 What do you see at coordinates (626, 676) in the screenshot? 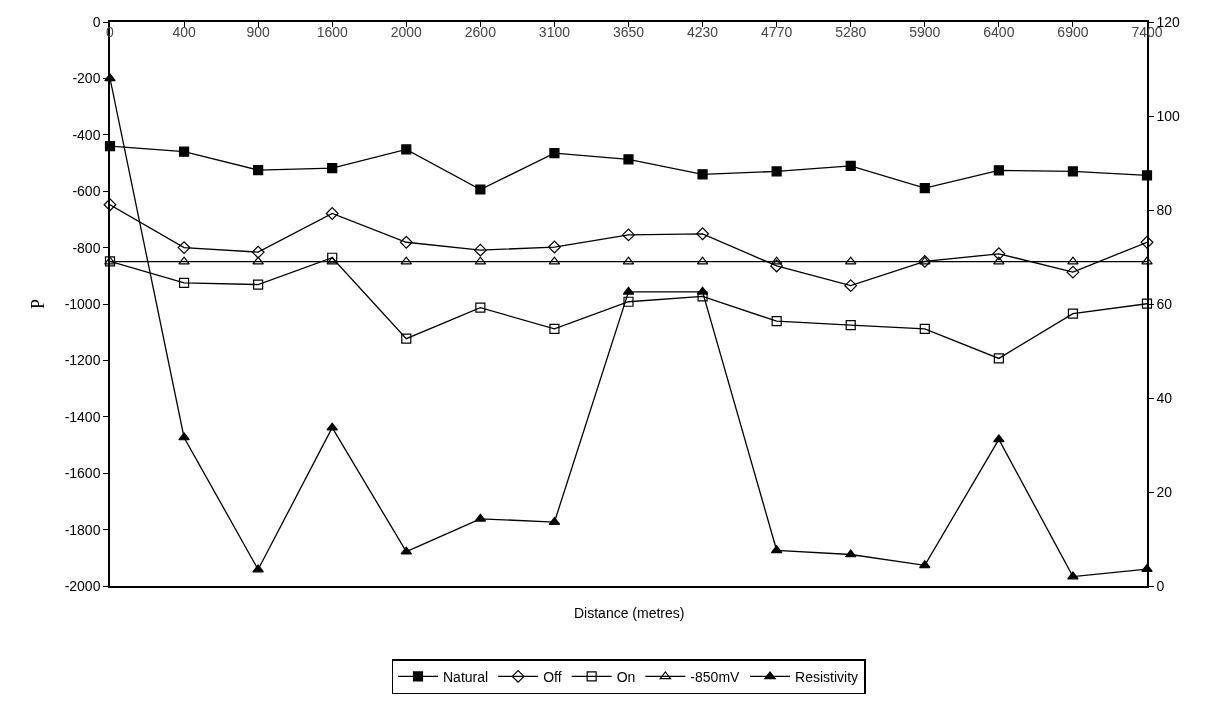
I see `legend-label: On` at bounding box center [626, 676].